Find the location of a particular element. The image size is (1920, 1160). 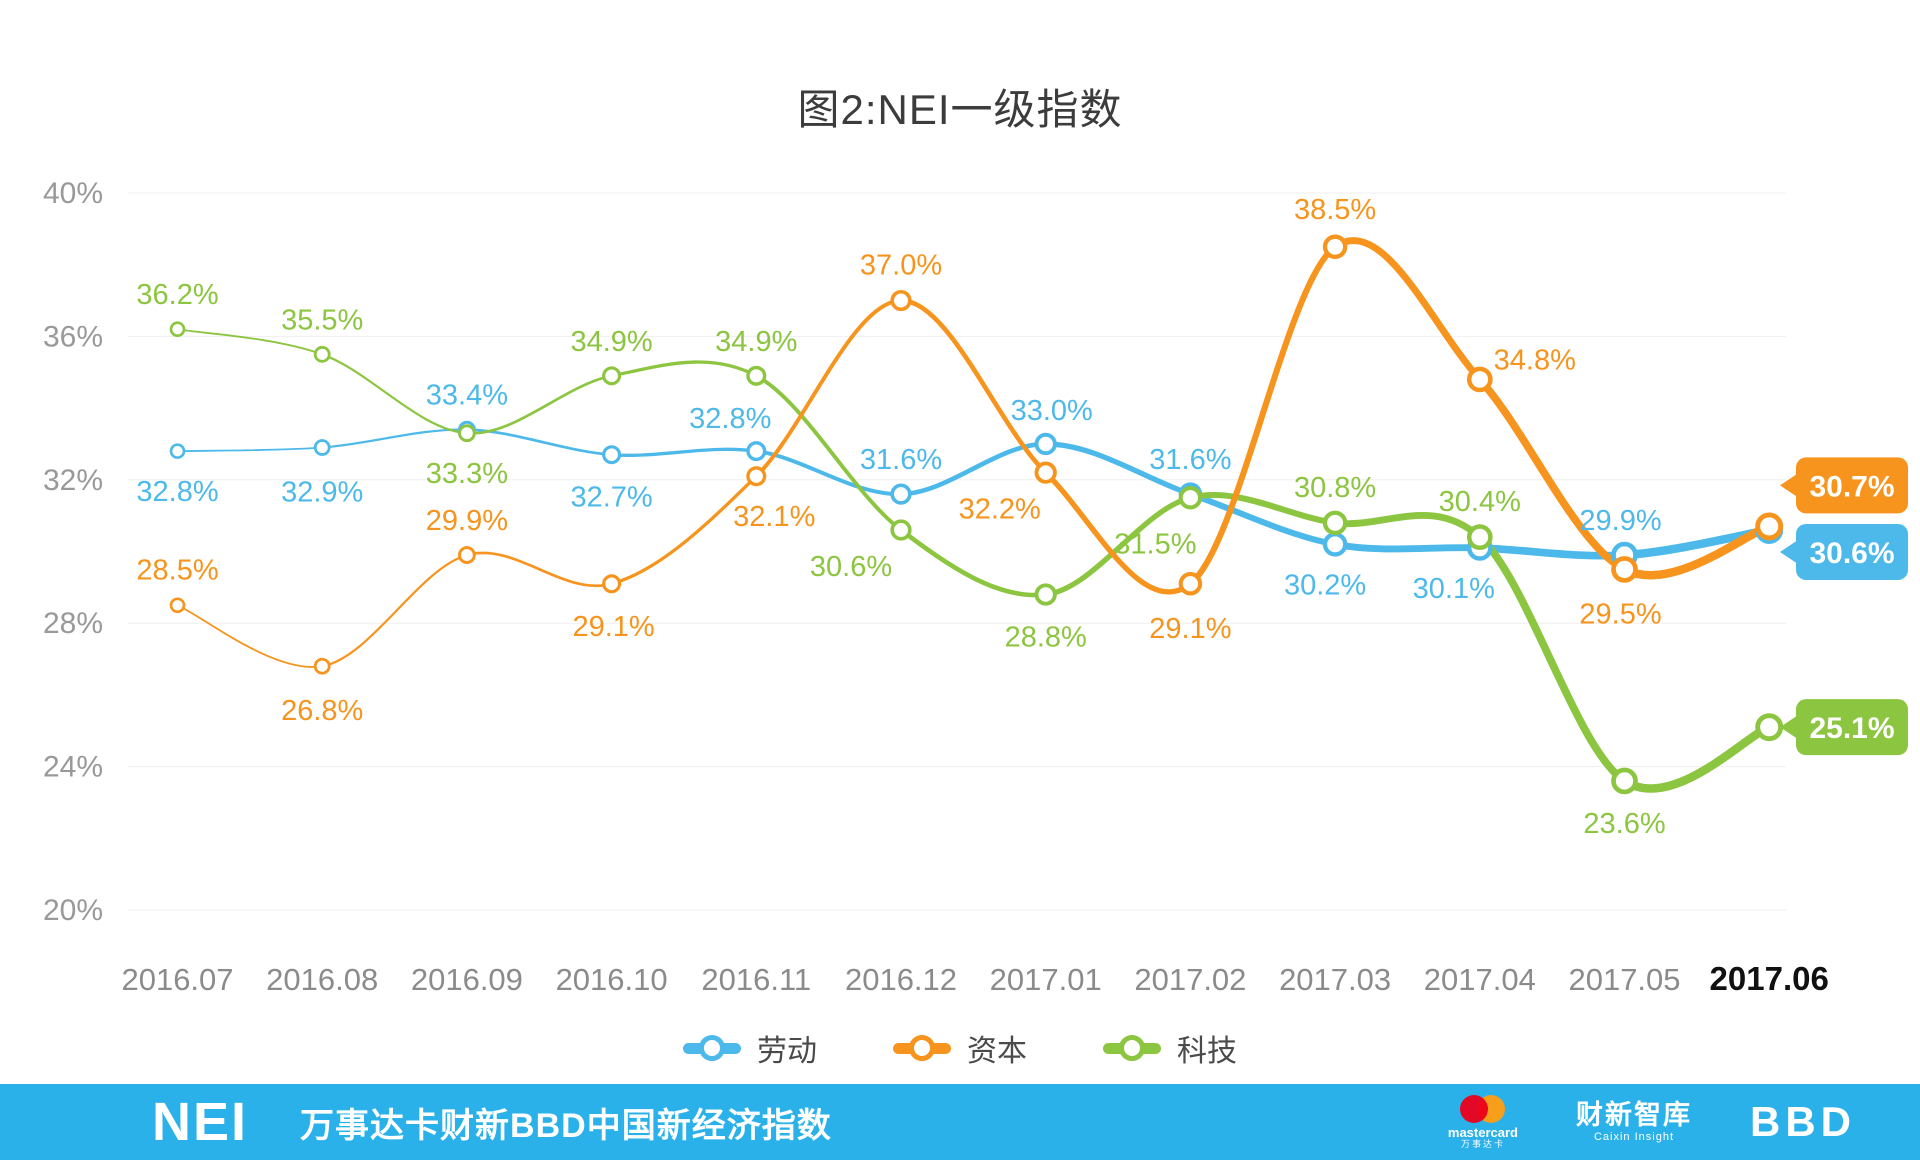

end-value-badge-label: 30.6% is located at coordinates (1851, 553).